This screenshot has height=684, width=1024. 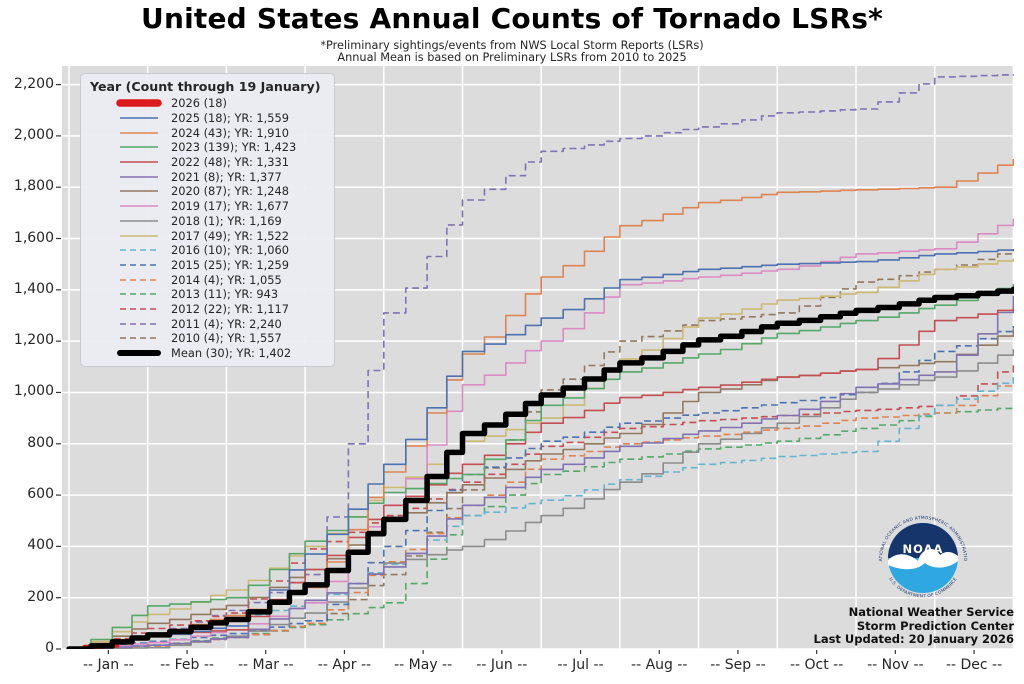 I want to click on legend-label-2011: 2011 (4); YR: 2,240, so click(x=226, y=323).